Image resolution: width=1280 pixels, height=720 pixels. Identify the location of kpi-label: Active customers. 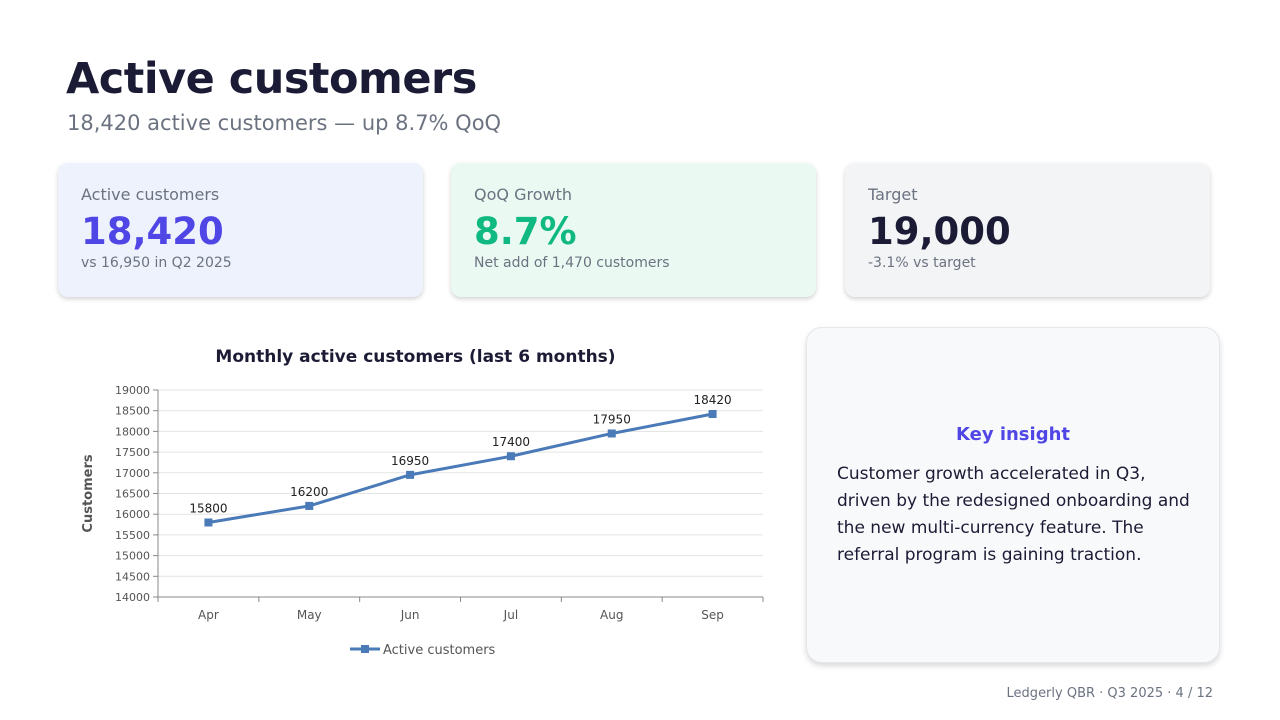
(150, 194).